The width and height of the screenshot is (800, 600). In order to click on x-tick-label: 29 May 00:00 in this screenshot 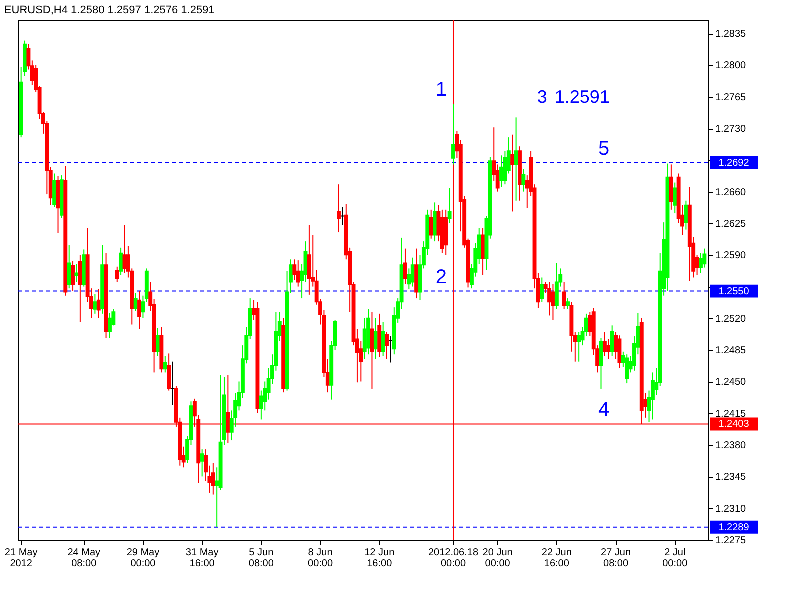, I will do `click(143, 559)`.